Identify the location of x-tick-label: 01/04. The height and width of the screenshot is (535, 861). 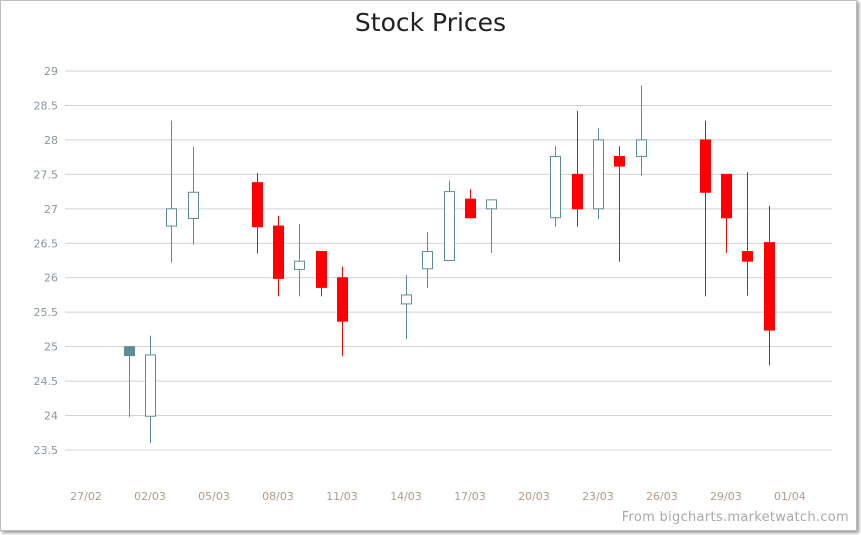
(790, 496).